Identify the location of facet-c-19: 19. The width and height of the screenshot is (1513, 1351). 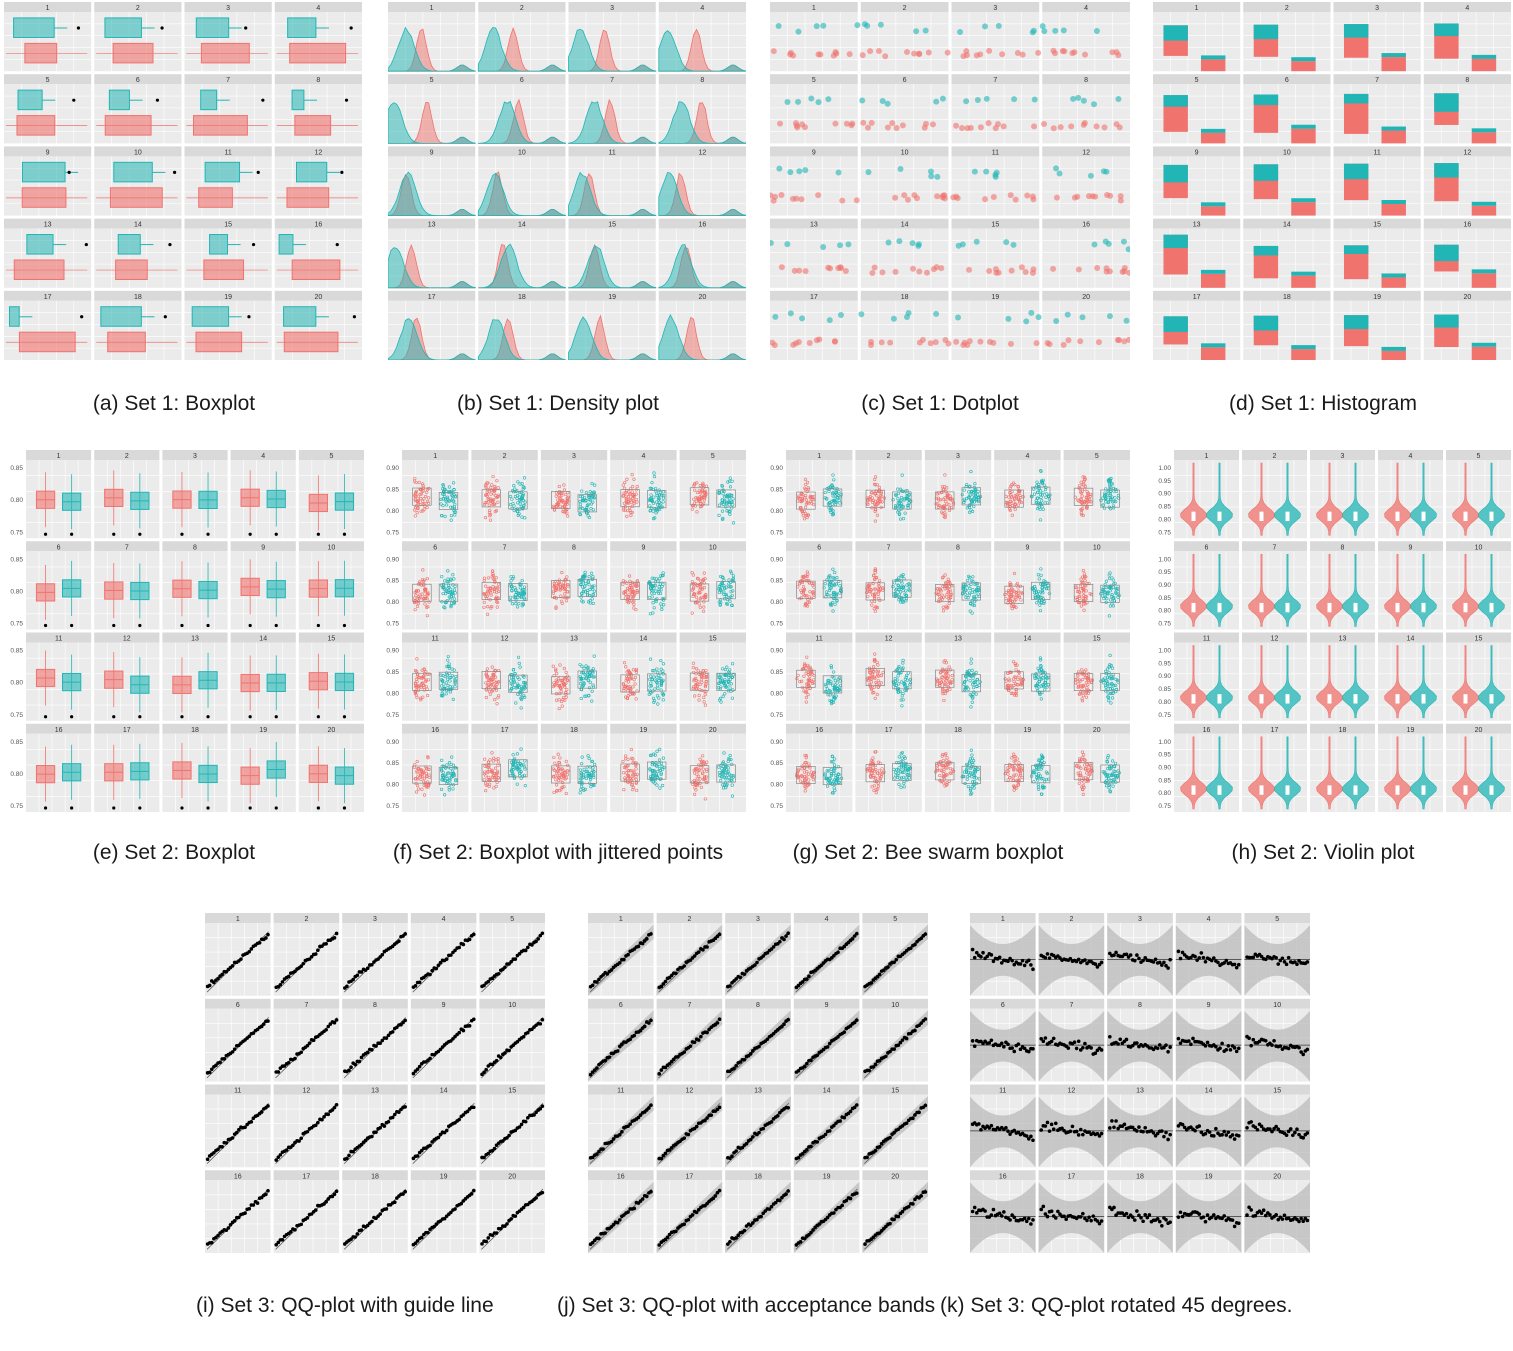
(996, 325).